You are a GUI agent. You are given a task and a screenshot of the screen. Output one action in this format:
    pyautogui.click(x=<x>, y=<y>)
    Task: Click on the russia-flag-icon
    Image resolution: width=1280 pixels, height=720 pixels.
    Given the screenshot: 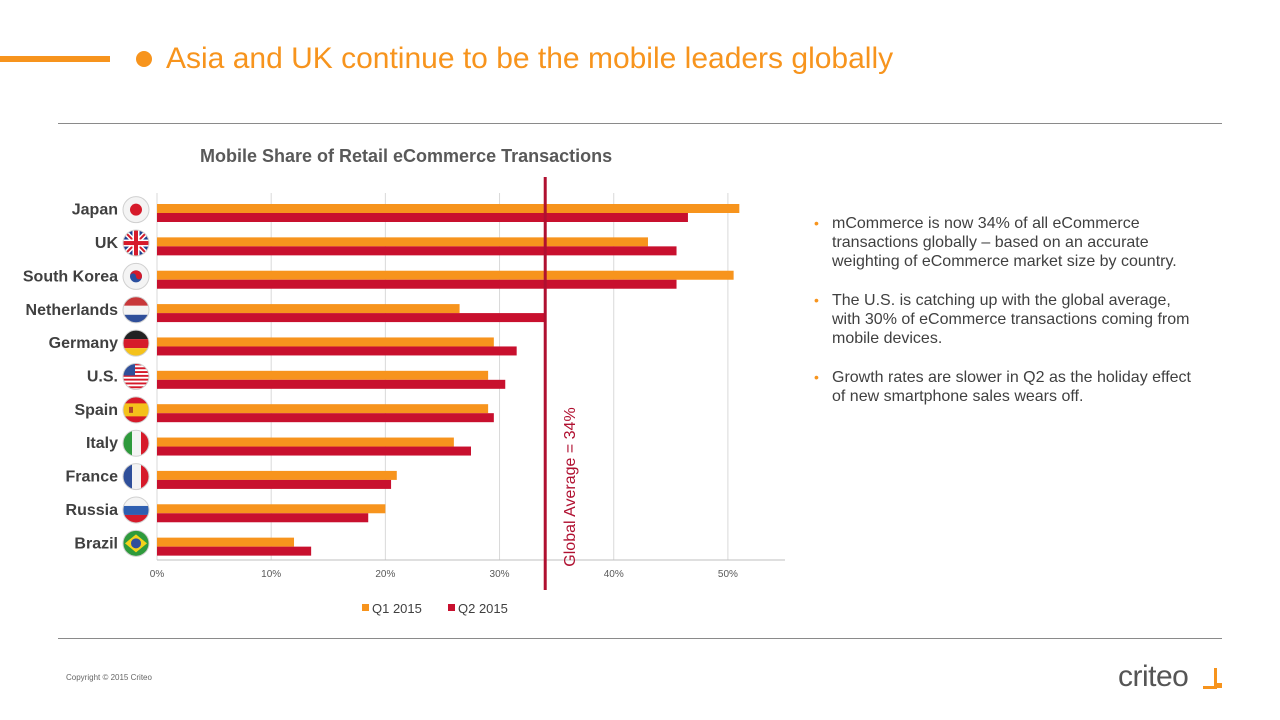 What is the action you would take?
    pyautogui.click(x=136, y=510)
    